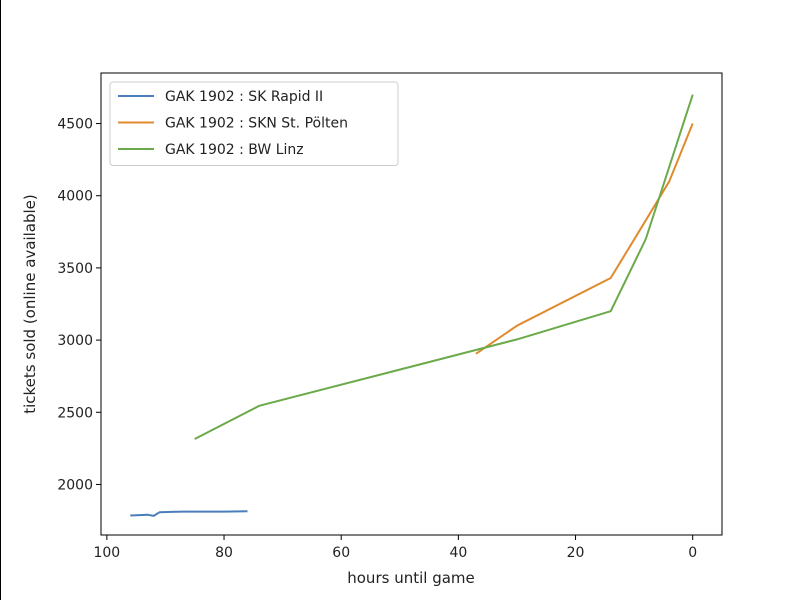 The width and height of the screenshot is (800, 600). I want to click on y-tick-label: 3500, so click(75, 269).